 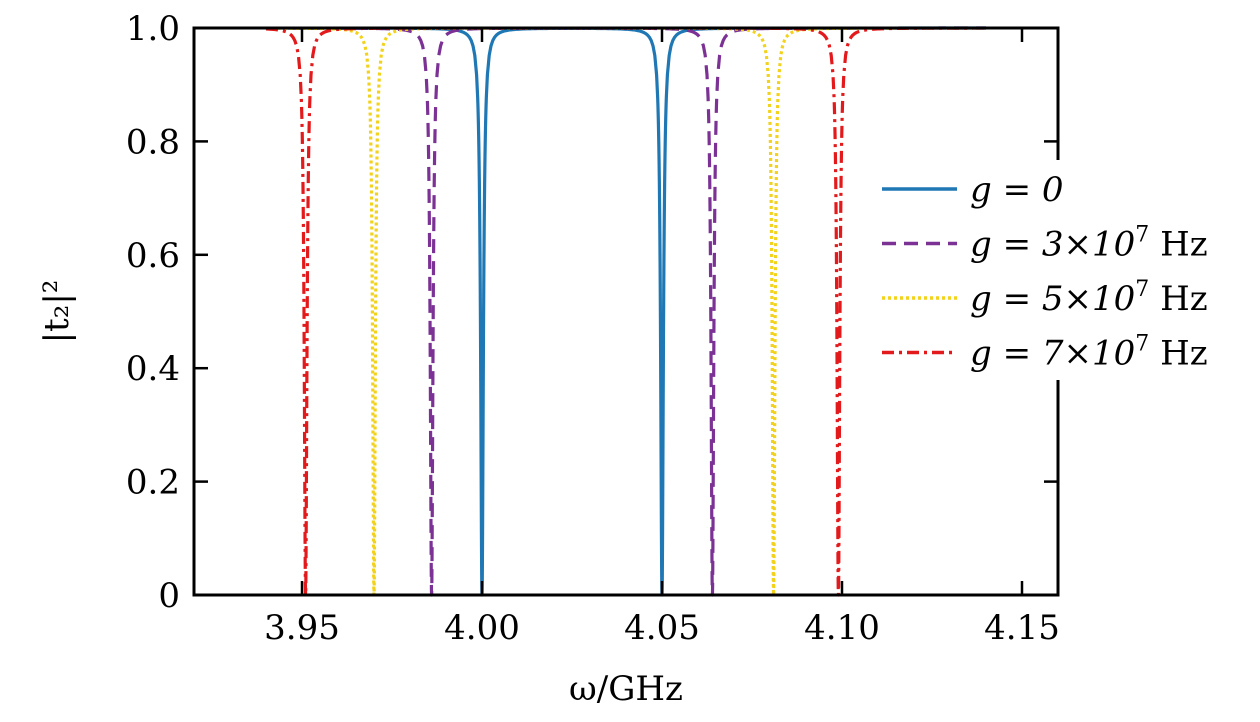 What do you see at coordinates (1022, 628) in the screenshot?
I see `x-tick-label: 4.15` at bounding box center [1022, 628].